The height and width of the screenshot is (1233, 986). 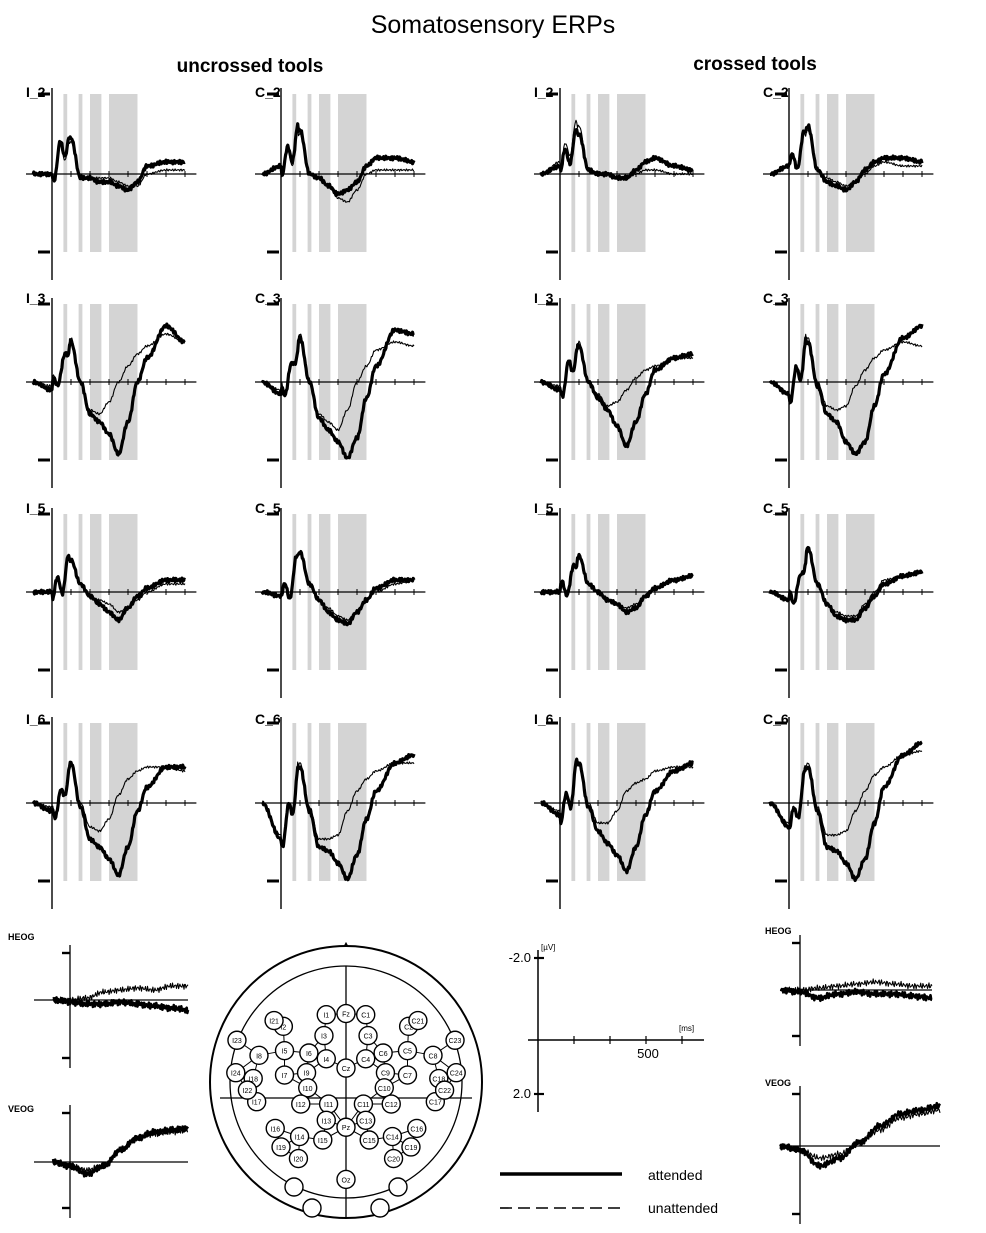 What do you see at coordinates (281, 1148) in the screenshot?
I see `electrode-label-i19: I19` at bounding box center [281, 1148].